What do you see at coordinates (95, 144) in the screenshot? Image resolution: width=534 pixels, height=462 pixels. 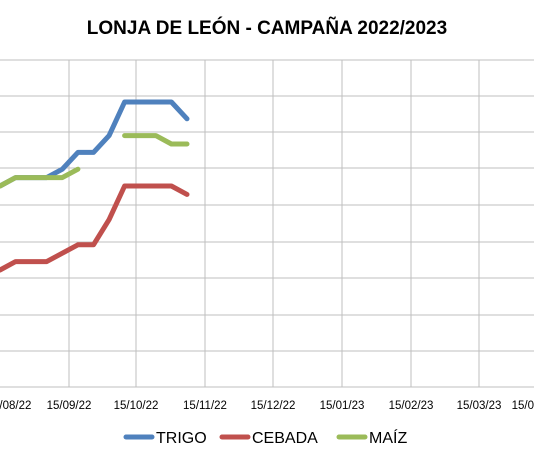 I see `series-line-trigo` at bounding box center [95, 144].